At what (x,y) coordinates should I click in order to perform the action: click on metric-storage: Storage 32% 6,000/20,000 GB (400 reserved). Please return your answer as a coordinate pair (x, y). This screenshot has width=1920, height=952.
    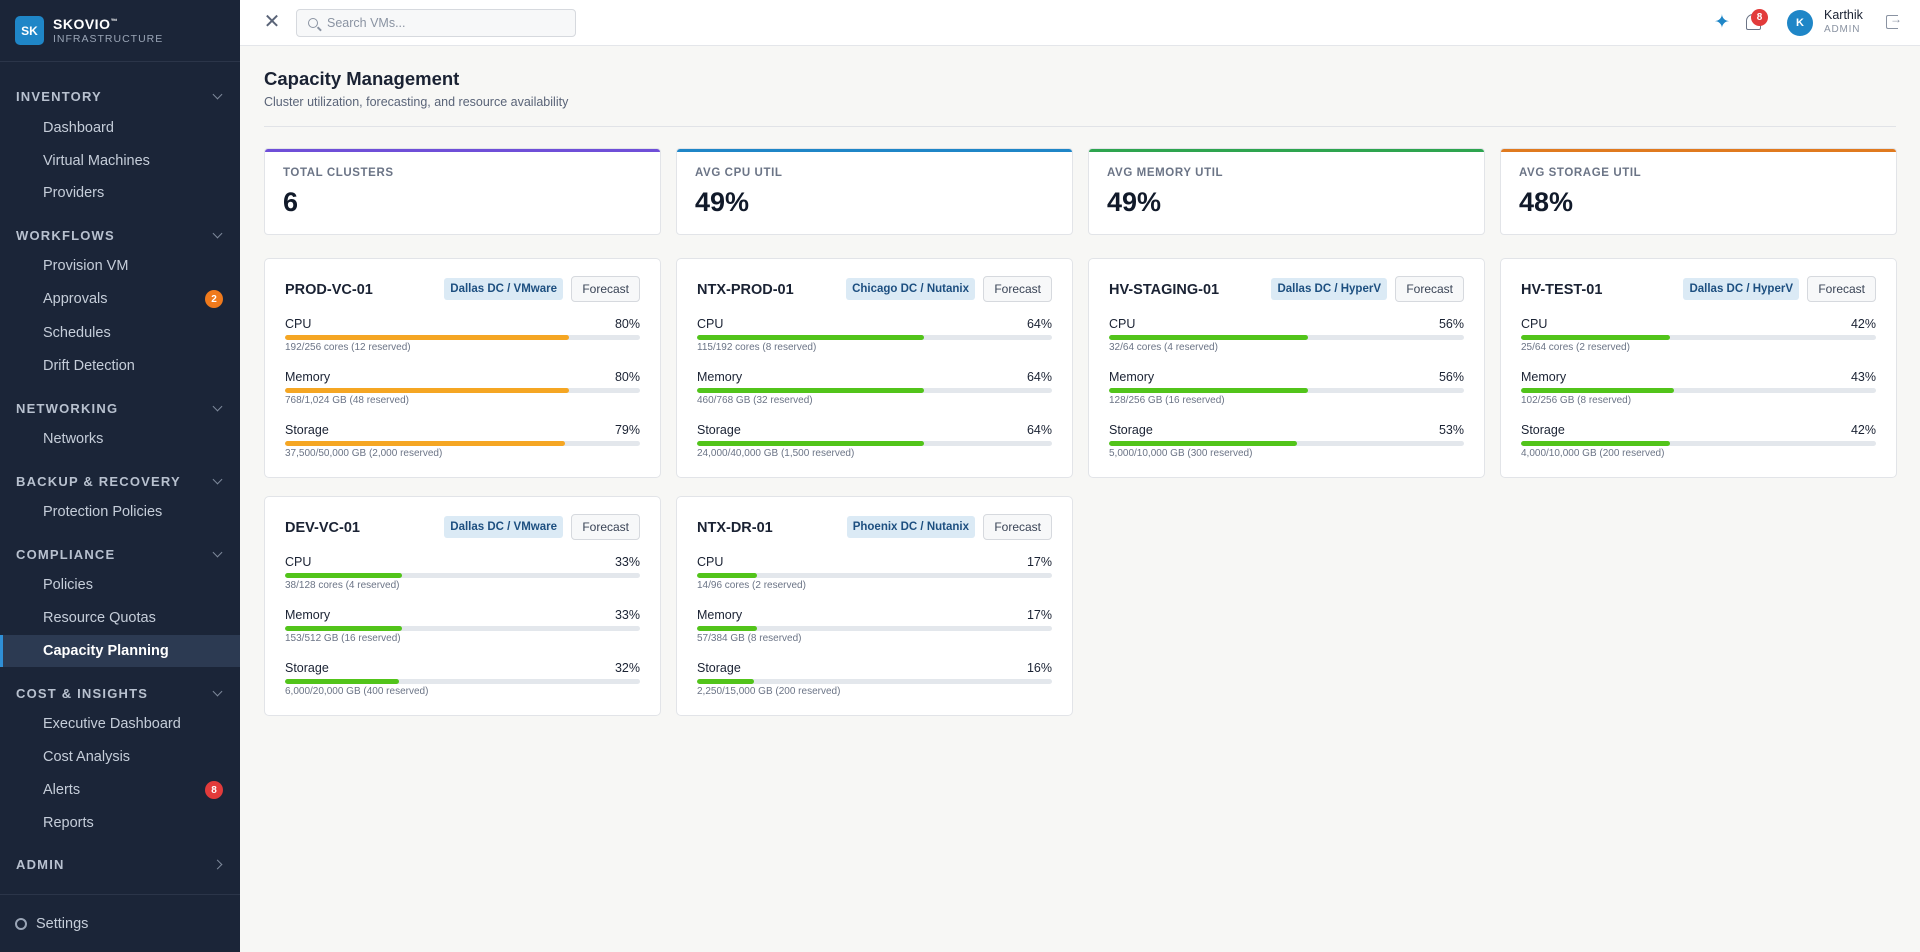
    Looking at the image, I should click on (462, 683).